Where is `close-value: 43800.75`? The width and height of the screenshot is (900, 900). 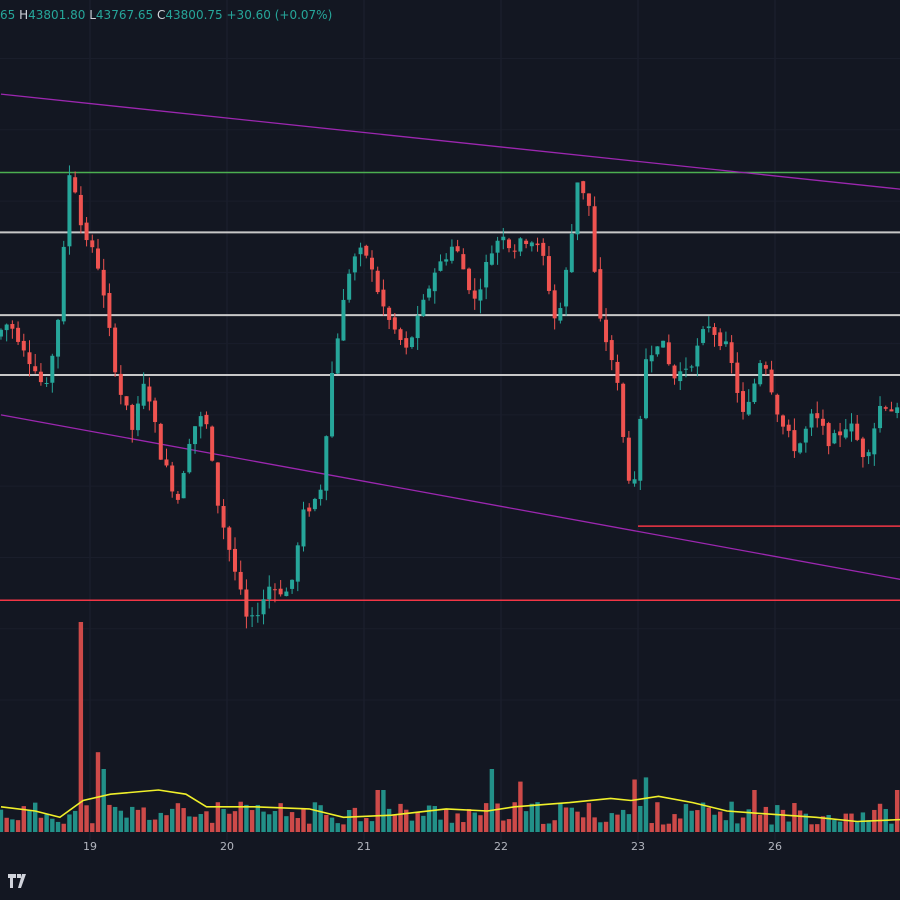 close-value: 43800.75 is located at coordinates (194, 15).